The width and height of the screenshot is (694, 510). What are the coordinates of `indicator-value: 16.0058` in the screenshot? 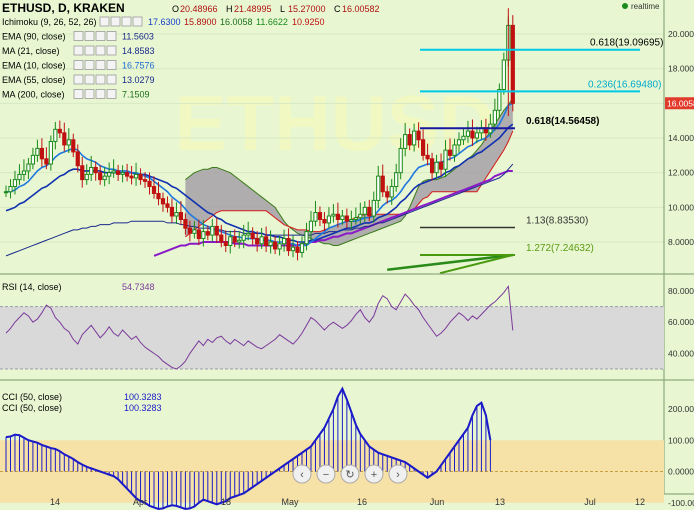 It's located at (236, 22).